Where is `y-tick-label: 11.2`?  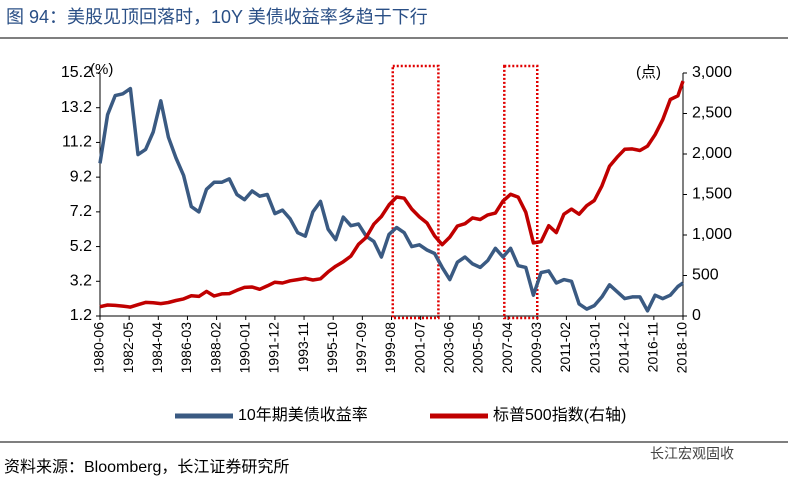 y-tick-label: 11.2 is located at coordinates (77, 142).